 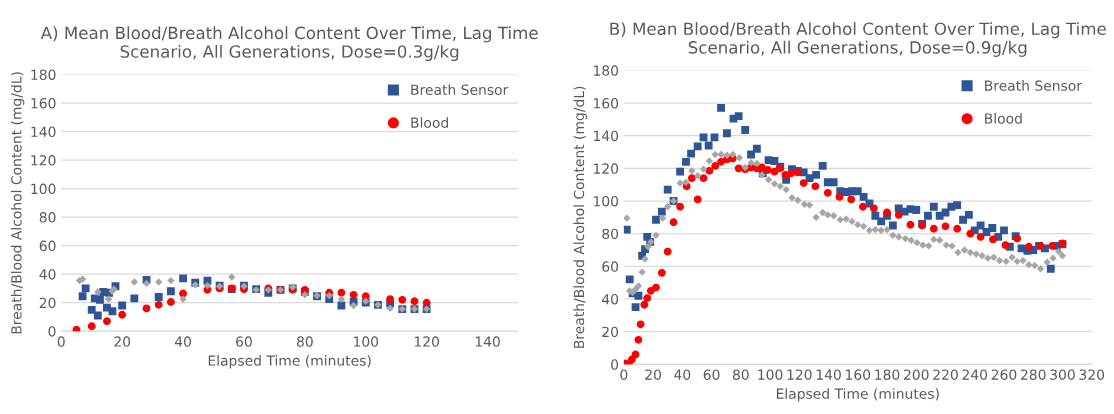 I want to click on x-tick-label: 240, so click(x=975, y=374).